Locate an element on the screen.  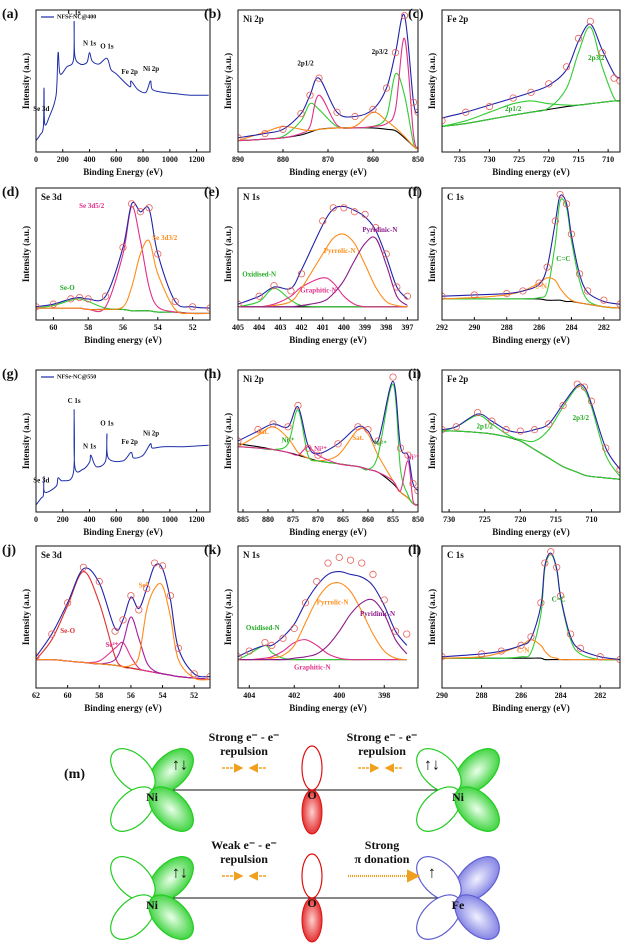
interaction-text: π donation is located at coordinates (382, 859).